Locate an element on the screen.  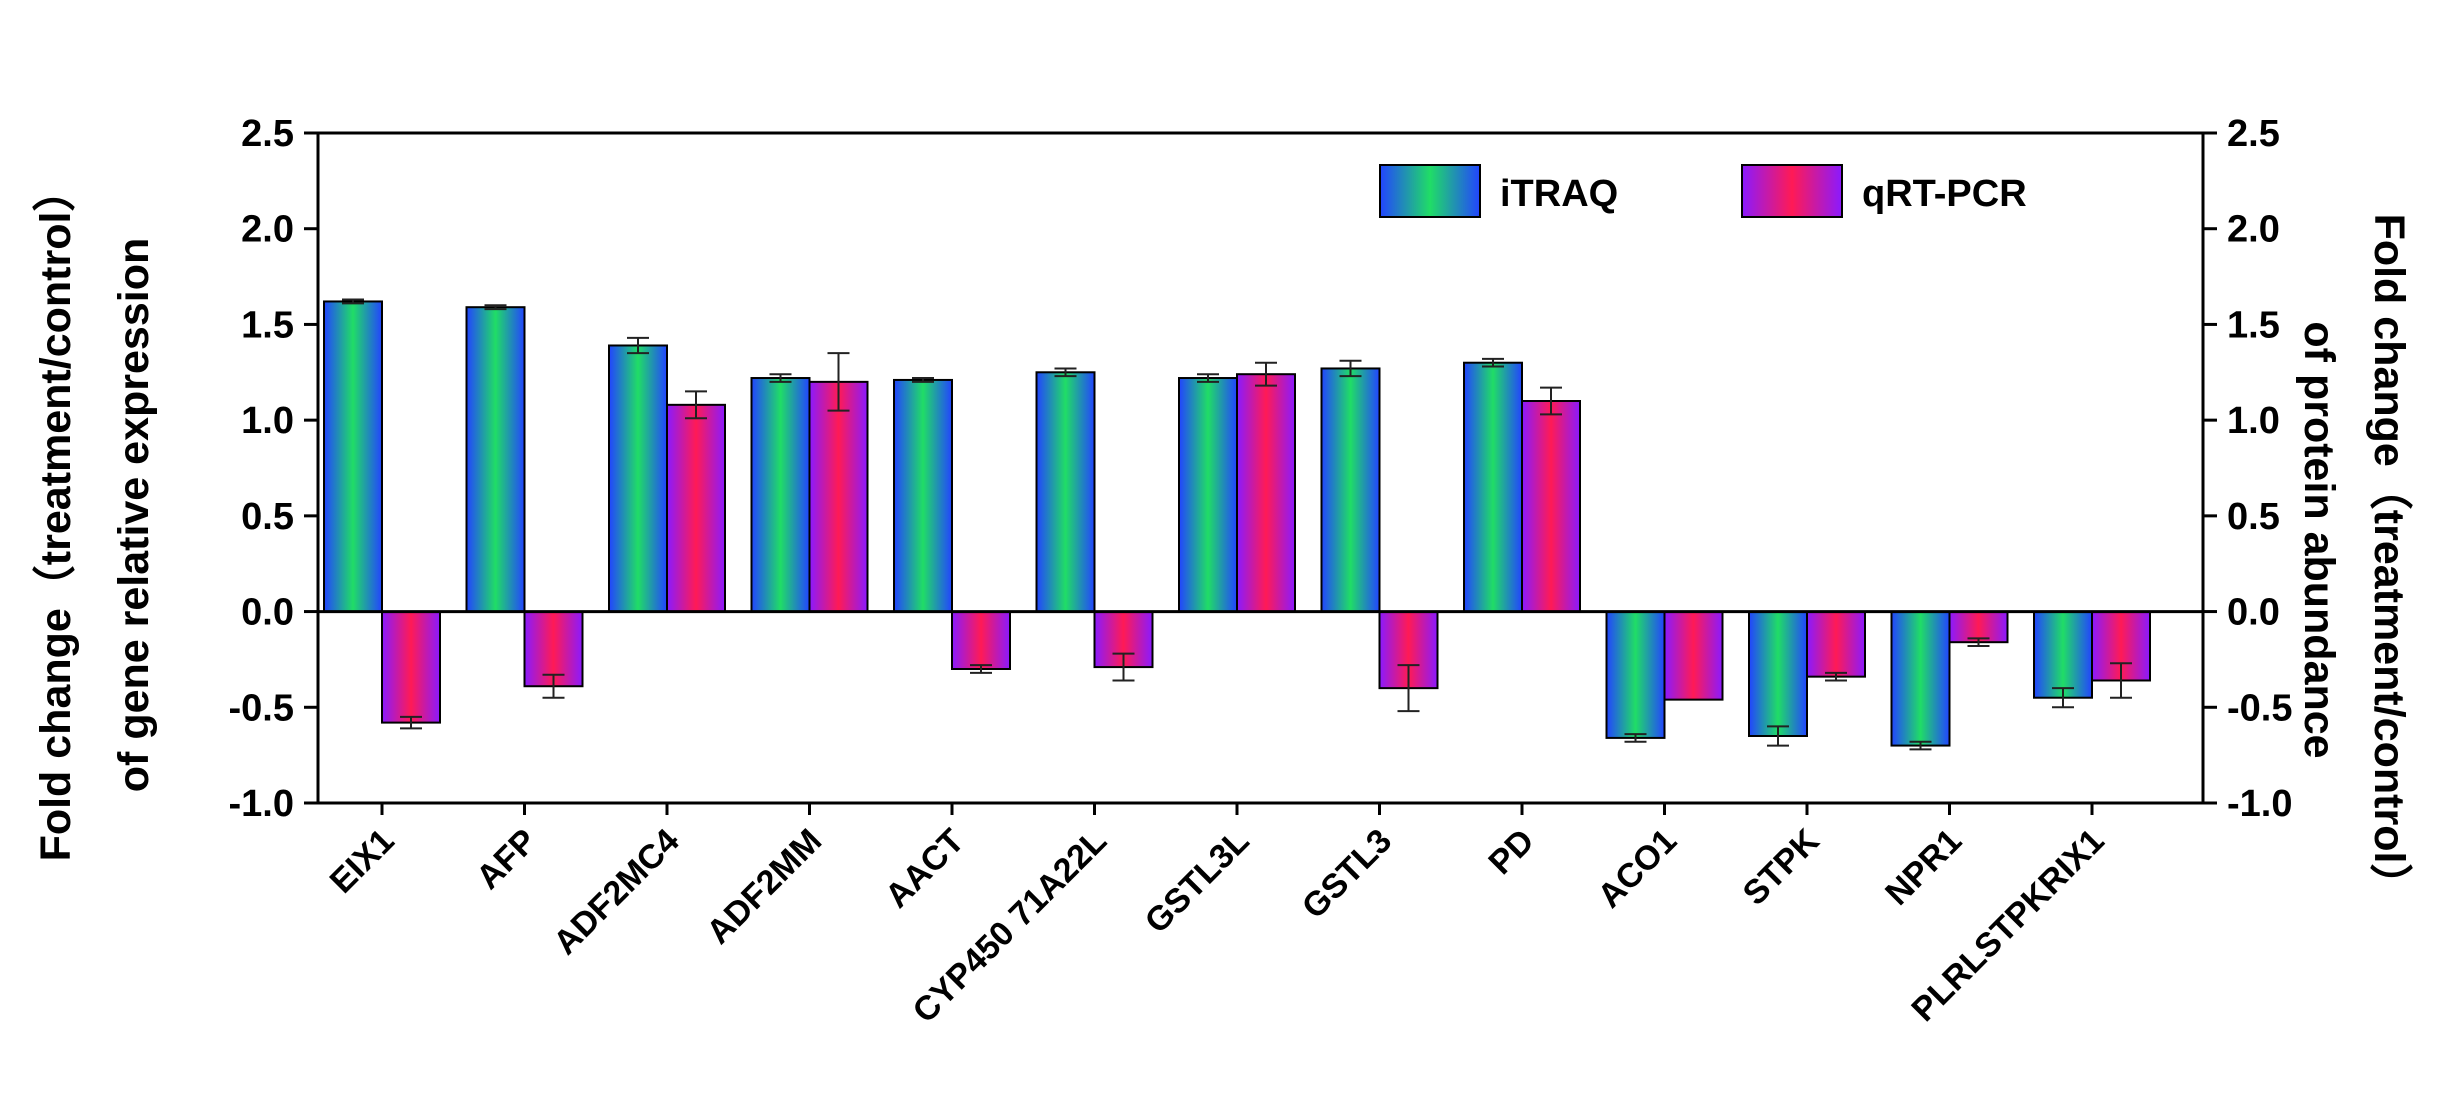
x-category-label: EIX1 is located at coordinates (362, 861).